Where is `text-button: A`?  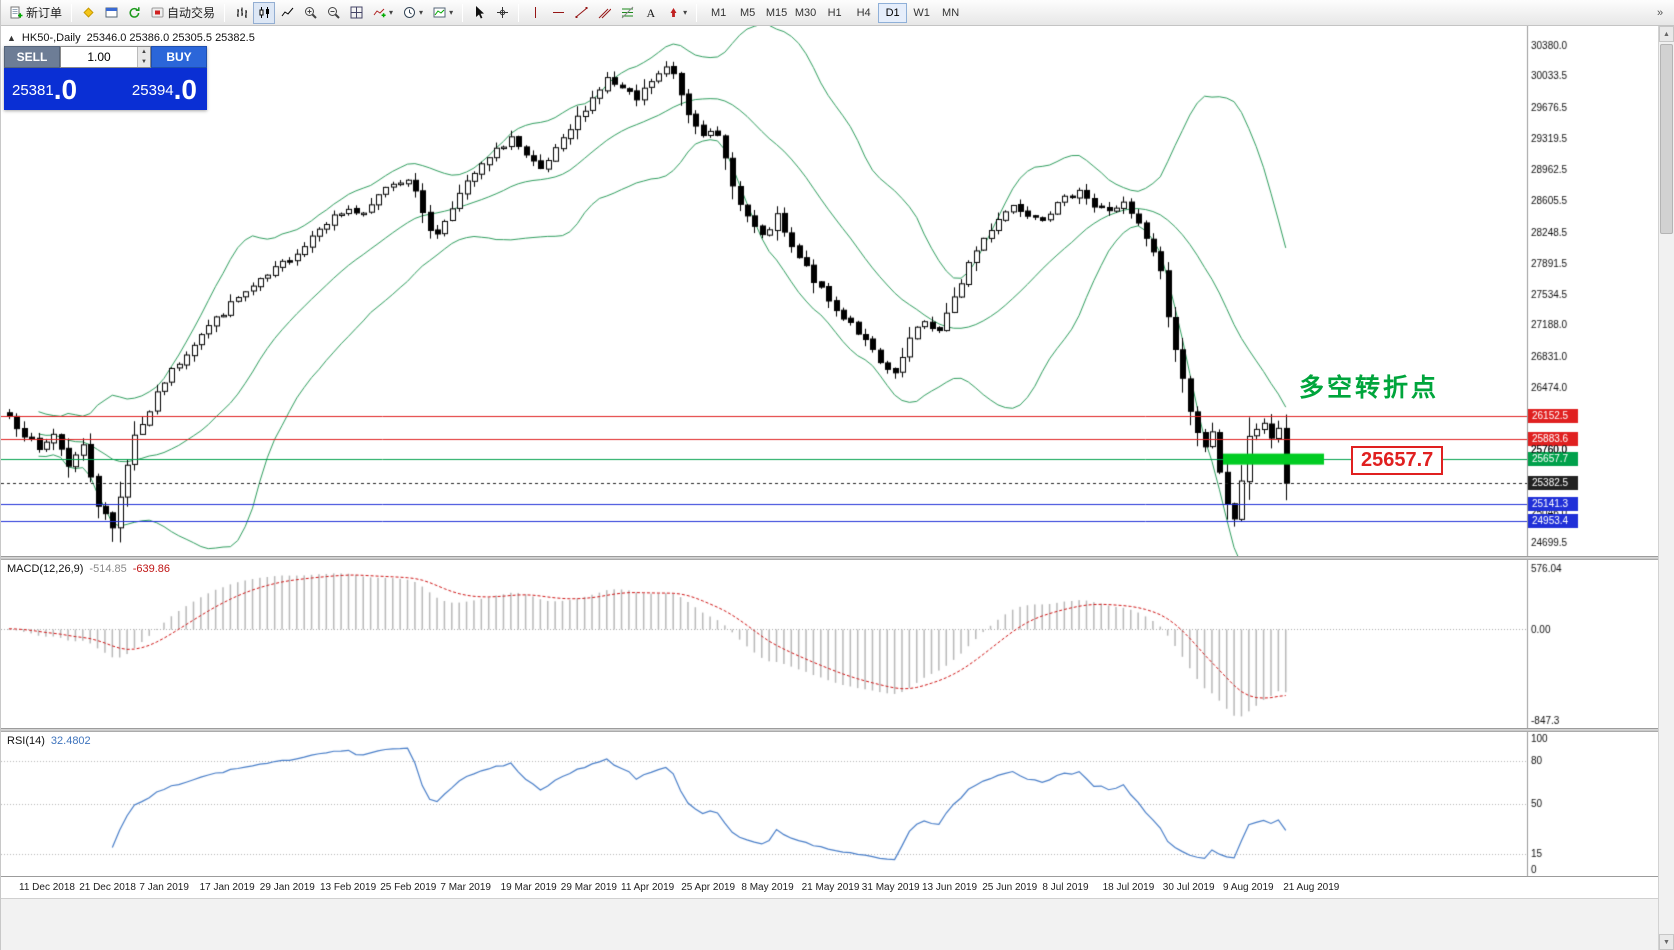 text-button: A is located at coordinates (650, 13).